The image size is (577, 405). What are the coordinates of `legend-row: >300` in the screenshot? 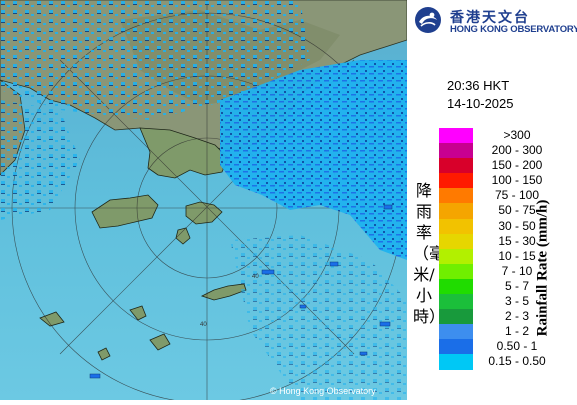 It's located at (504, 136).